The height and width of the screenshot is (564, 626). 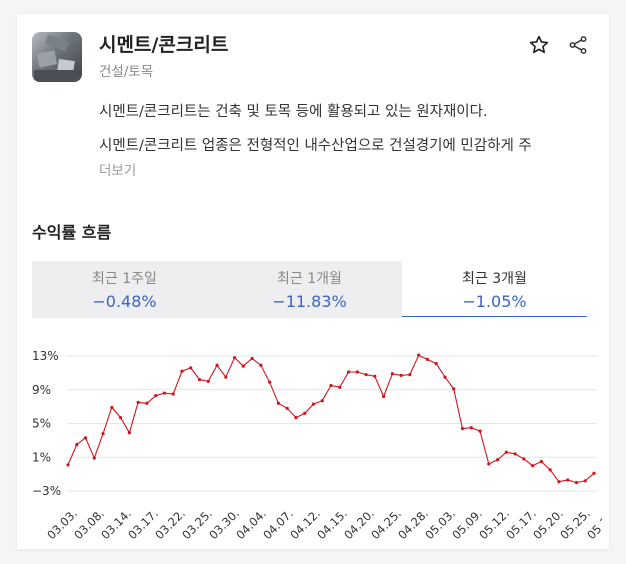 What do you see at coordinates (309, 279) in the screenshot?
I see `tab-label: 최근 1개월` at bounding box center [309, 279].